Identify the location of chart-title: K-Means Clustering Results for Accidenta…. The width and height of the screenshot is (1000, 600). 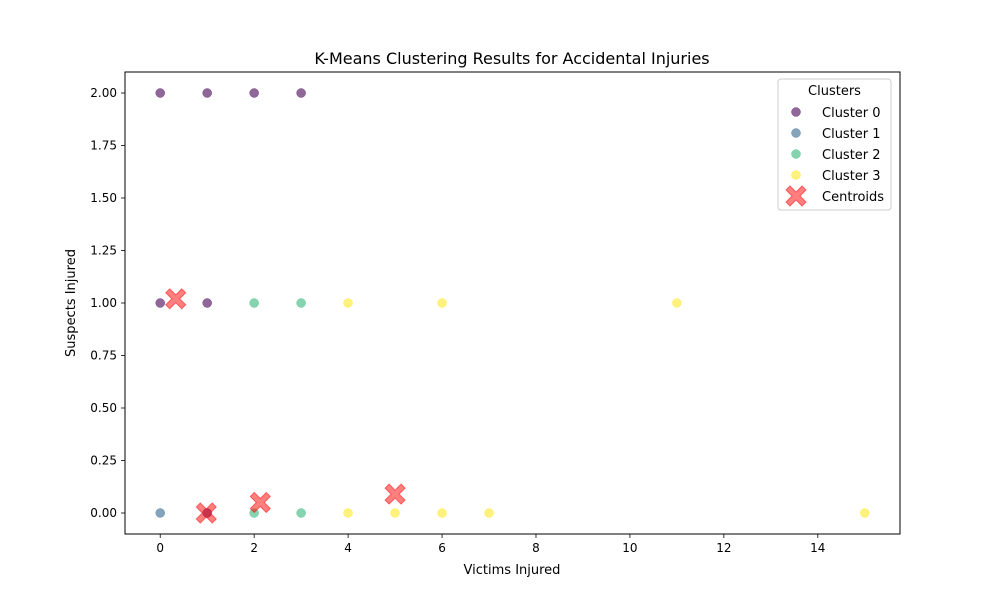
(511, 58).